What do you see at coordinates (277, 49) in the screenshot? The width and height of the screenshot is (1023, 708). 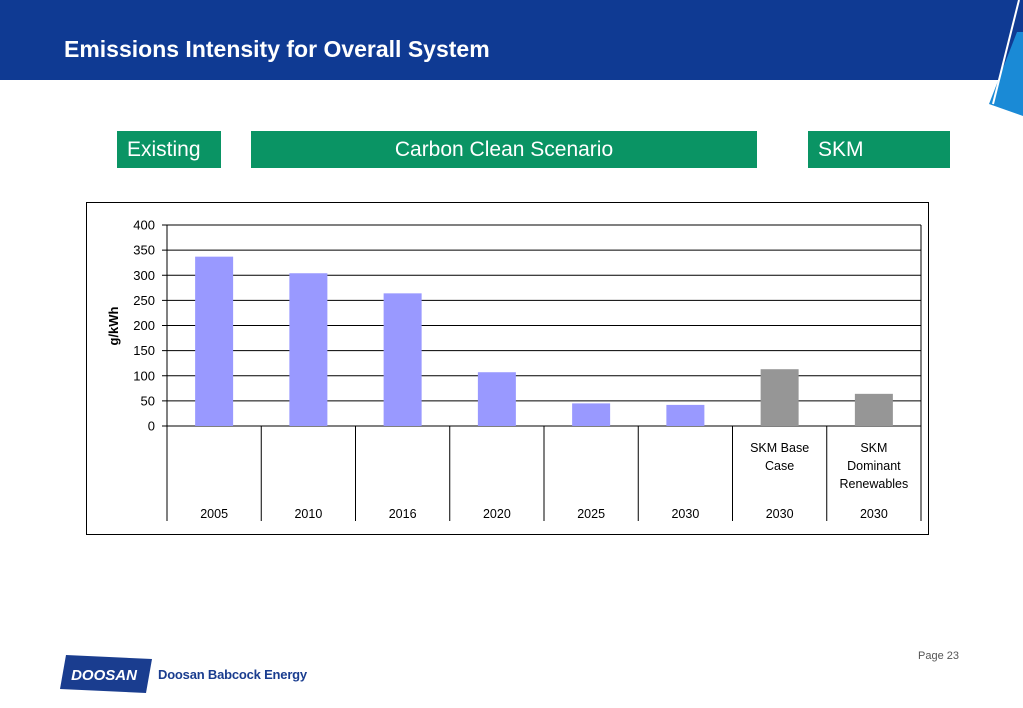 I see `page-title: Emissions Intensity for Overall System` at bounding box center [277, 49].